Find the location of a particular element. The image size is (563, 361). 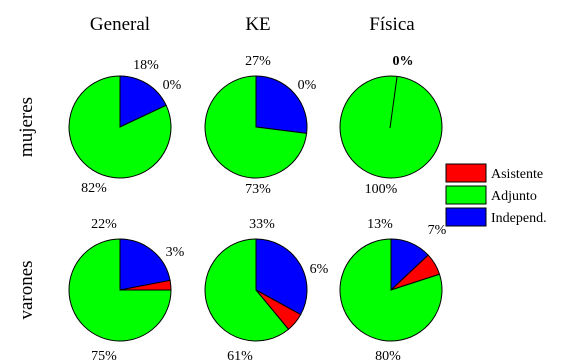

pie-mujeres-general-slice-adjunto is located at coordinates (120, 127).